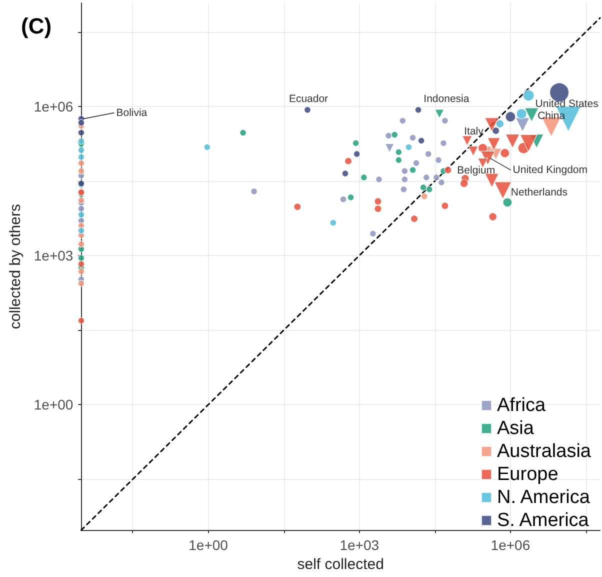 This screenshot has height=577, width=602. What do you see at coordinates (550, 170) in the screenshot?
I see `annotation: United Kingdom` at bounding box center [550, 170].